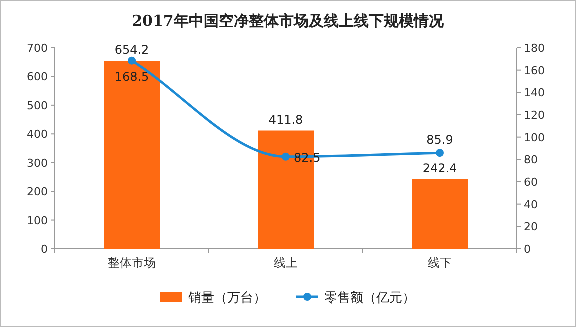 This screenshot has width=576, height=327. I want to click on y-tick-label: 0, so click(44, 249).